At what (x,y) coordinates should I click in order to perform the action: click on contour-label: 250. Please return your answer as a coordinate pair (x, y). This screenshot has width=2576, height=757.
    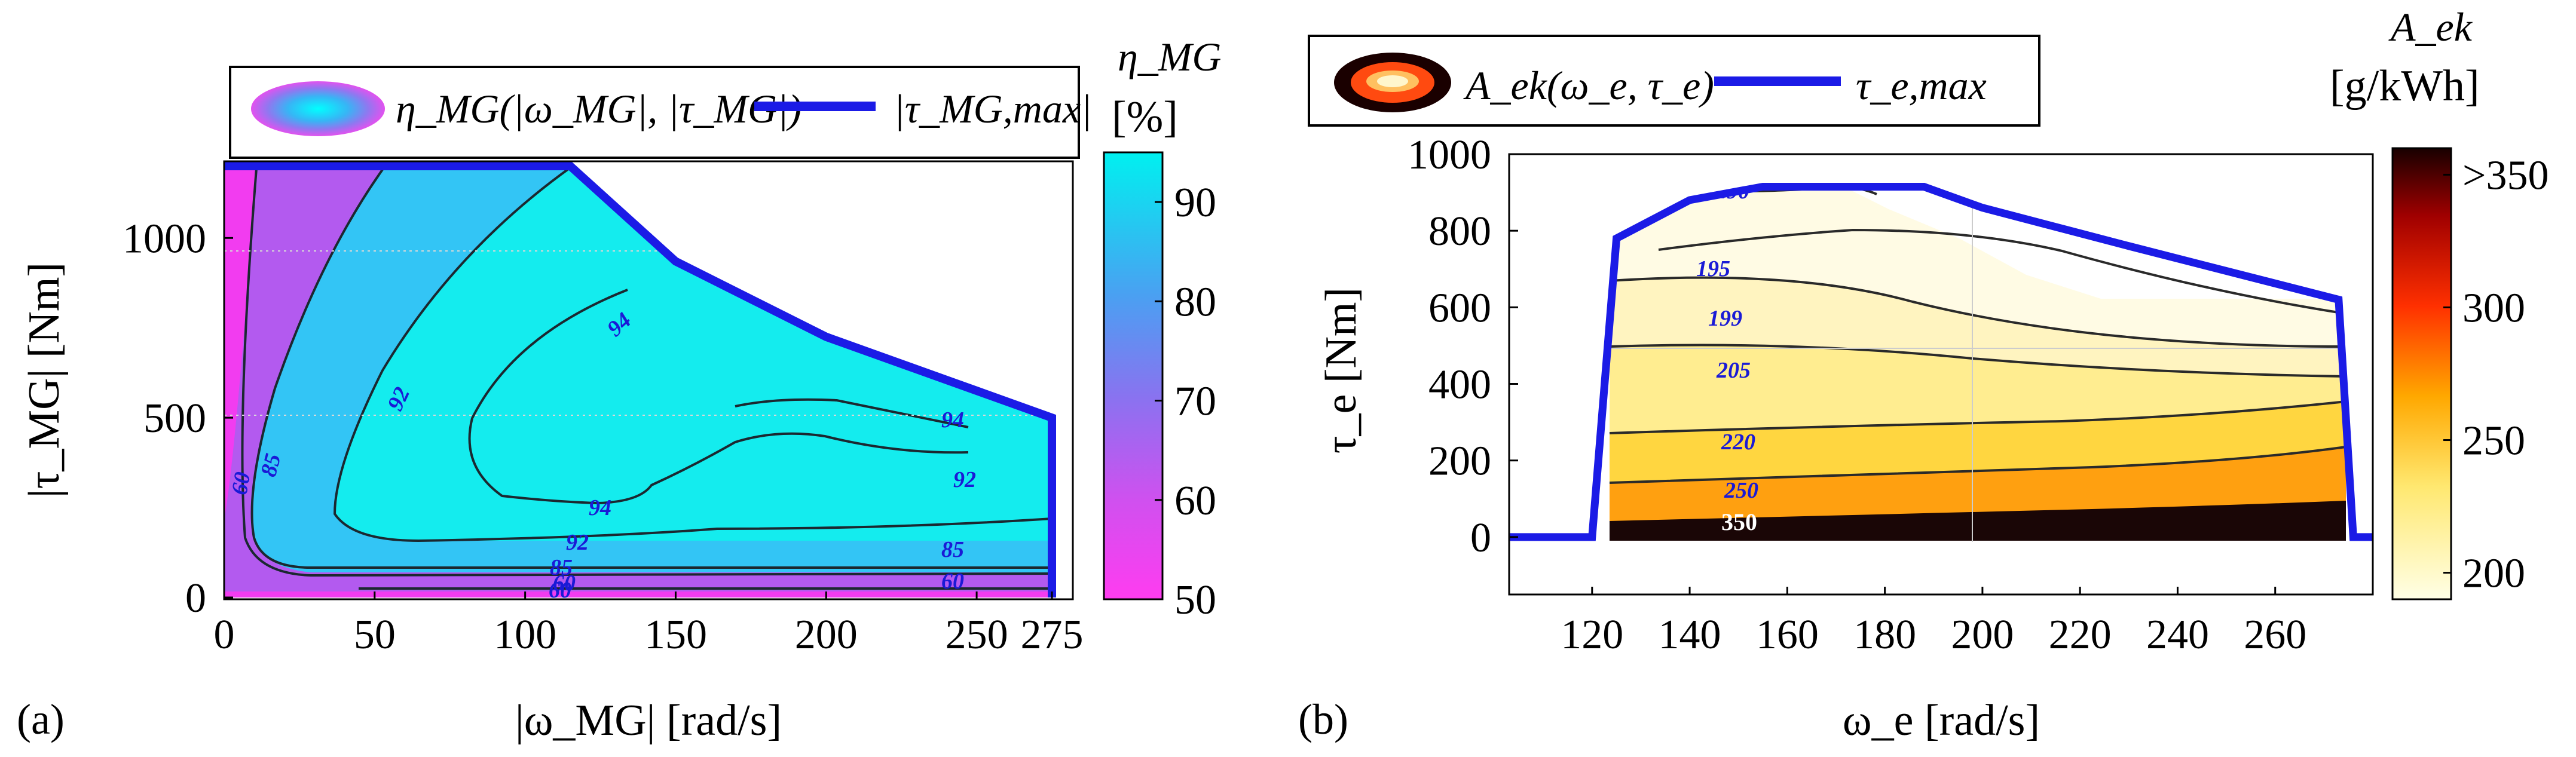
    Looking at the image, I should click on (1741, 490).